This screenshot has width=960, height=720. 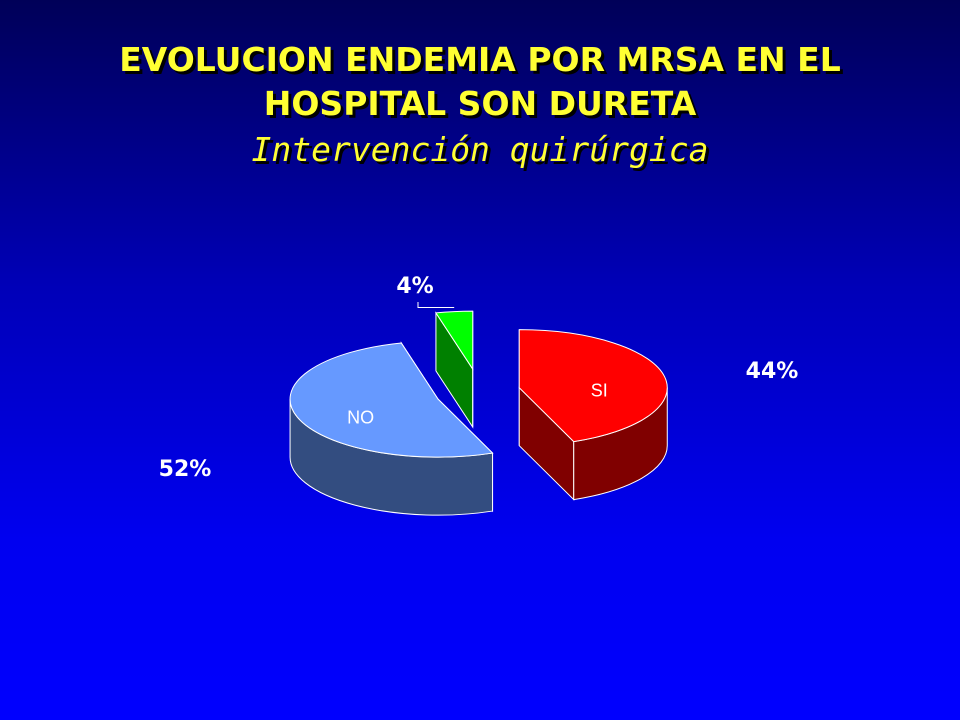 I want to click on value-label: 44%, so click(x=772, y=371).